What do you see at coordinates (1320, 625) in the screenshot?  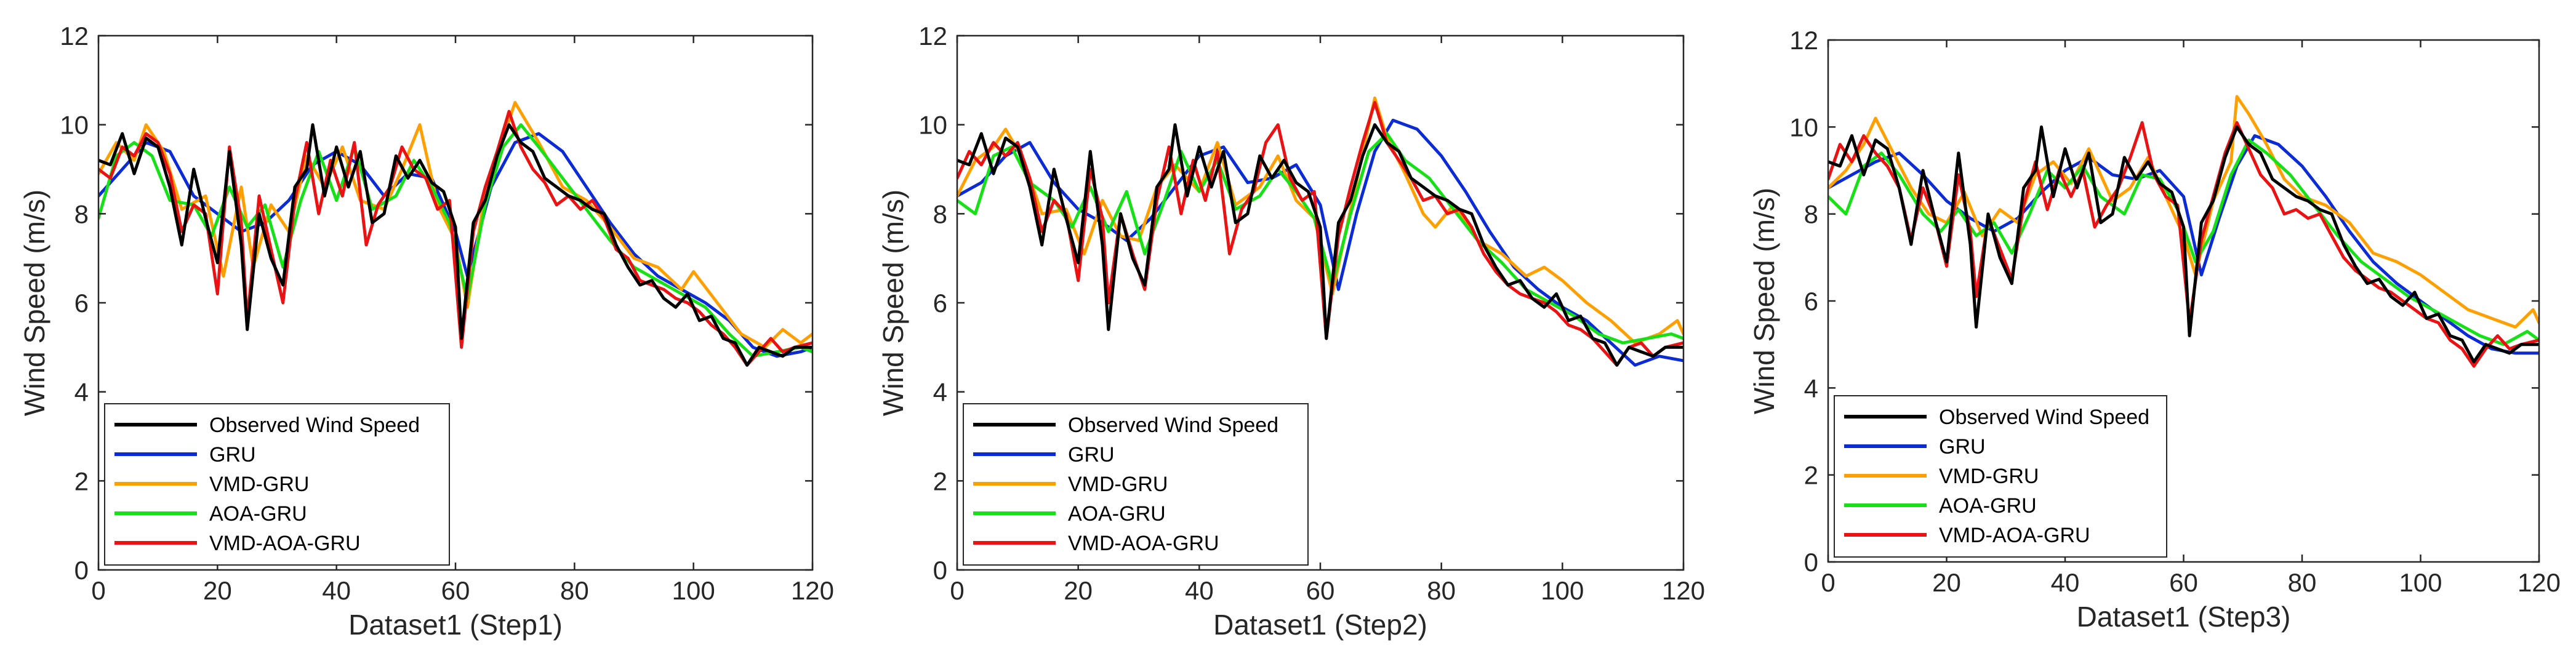 I see `x-axis-label: Dataset1 (Step2)` at bounding box center [1320, 625].